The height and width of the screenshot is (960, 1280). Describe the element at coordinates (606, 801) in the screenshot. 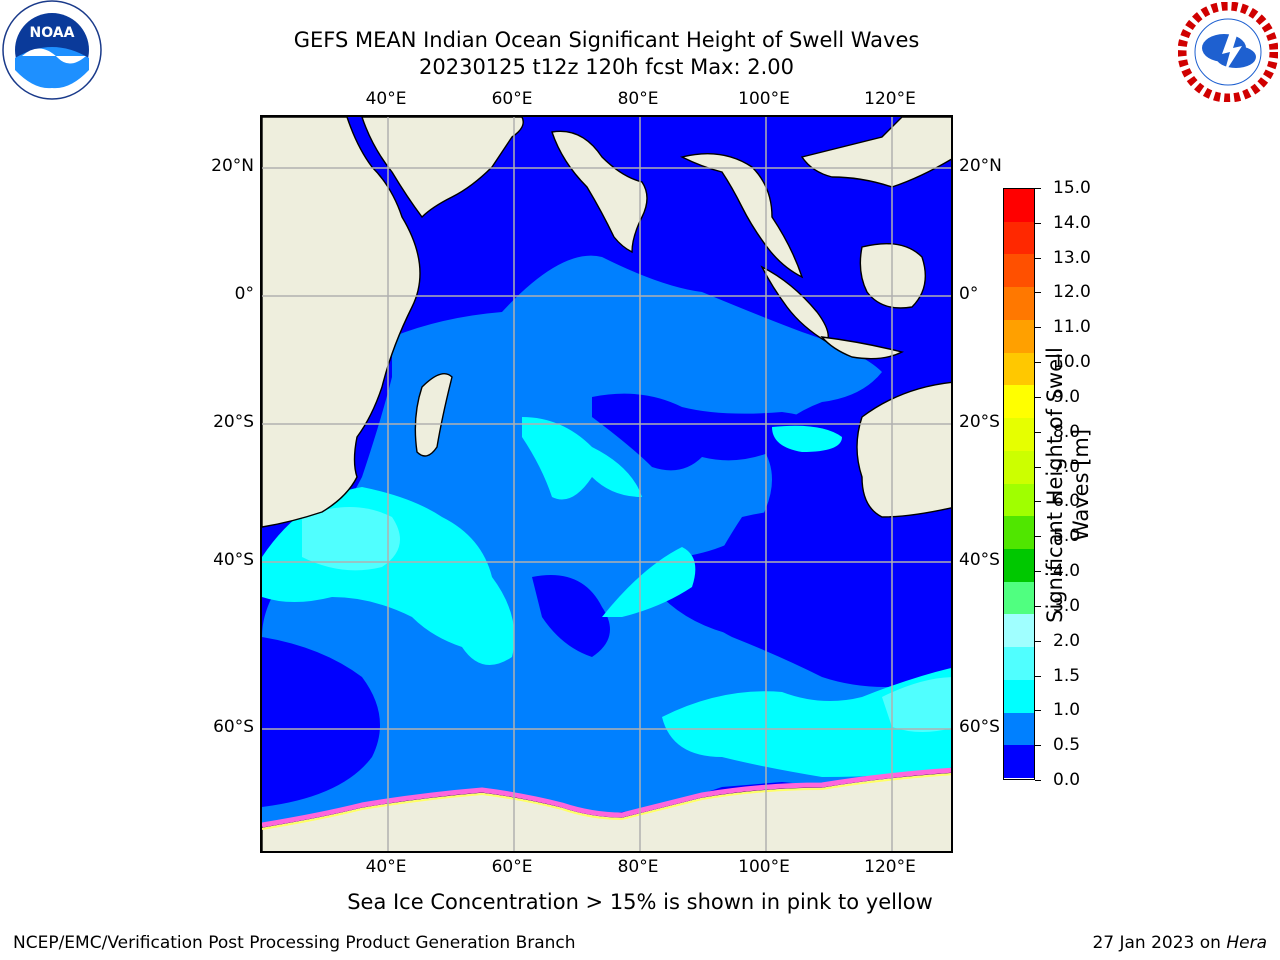

I see `sea-ice-edge-inner` at that location.